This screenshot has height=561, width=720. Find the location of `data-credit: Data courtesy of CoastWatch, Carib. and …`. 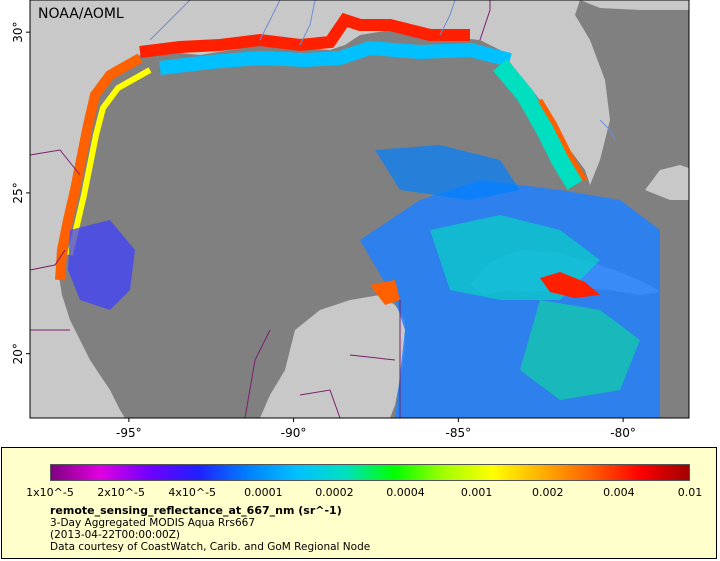

data-credit: Data courtesy of CoastWatch, Carib. and … is located at coordinates (210, 547).